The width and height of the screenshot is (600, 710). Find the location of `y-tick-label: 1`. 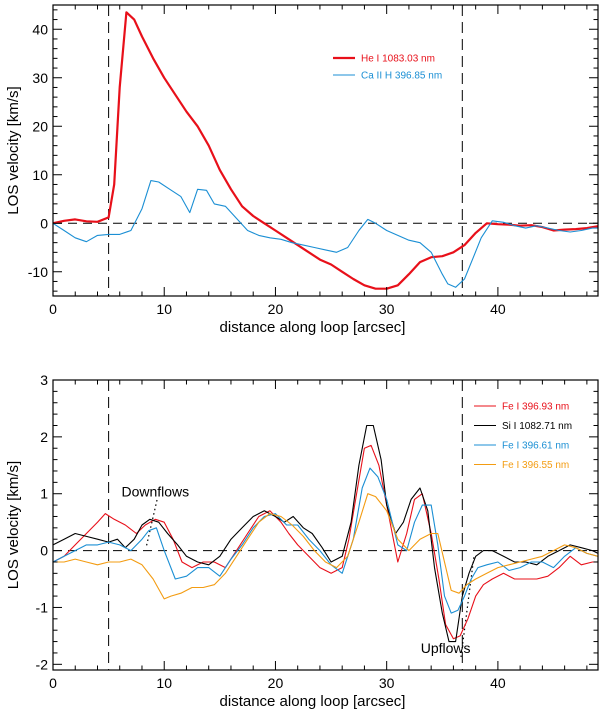

y-tick-label: 1 is located at coordinates (44, 494).